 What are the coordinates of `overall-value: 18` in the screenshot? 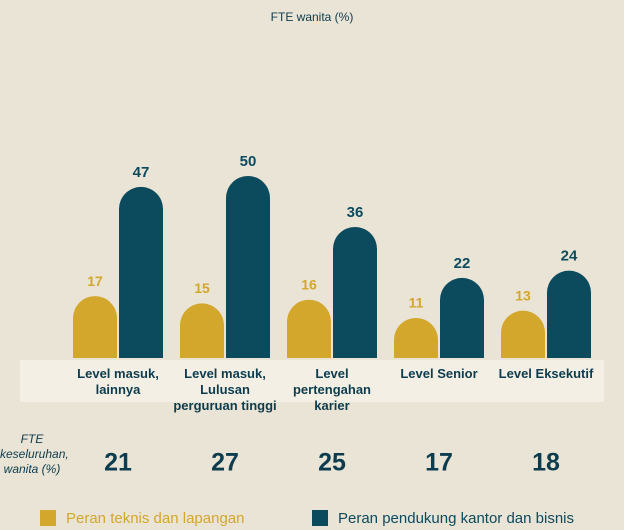 It's located at (546, 463).